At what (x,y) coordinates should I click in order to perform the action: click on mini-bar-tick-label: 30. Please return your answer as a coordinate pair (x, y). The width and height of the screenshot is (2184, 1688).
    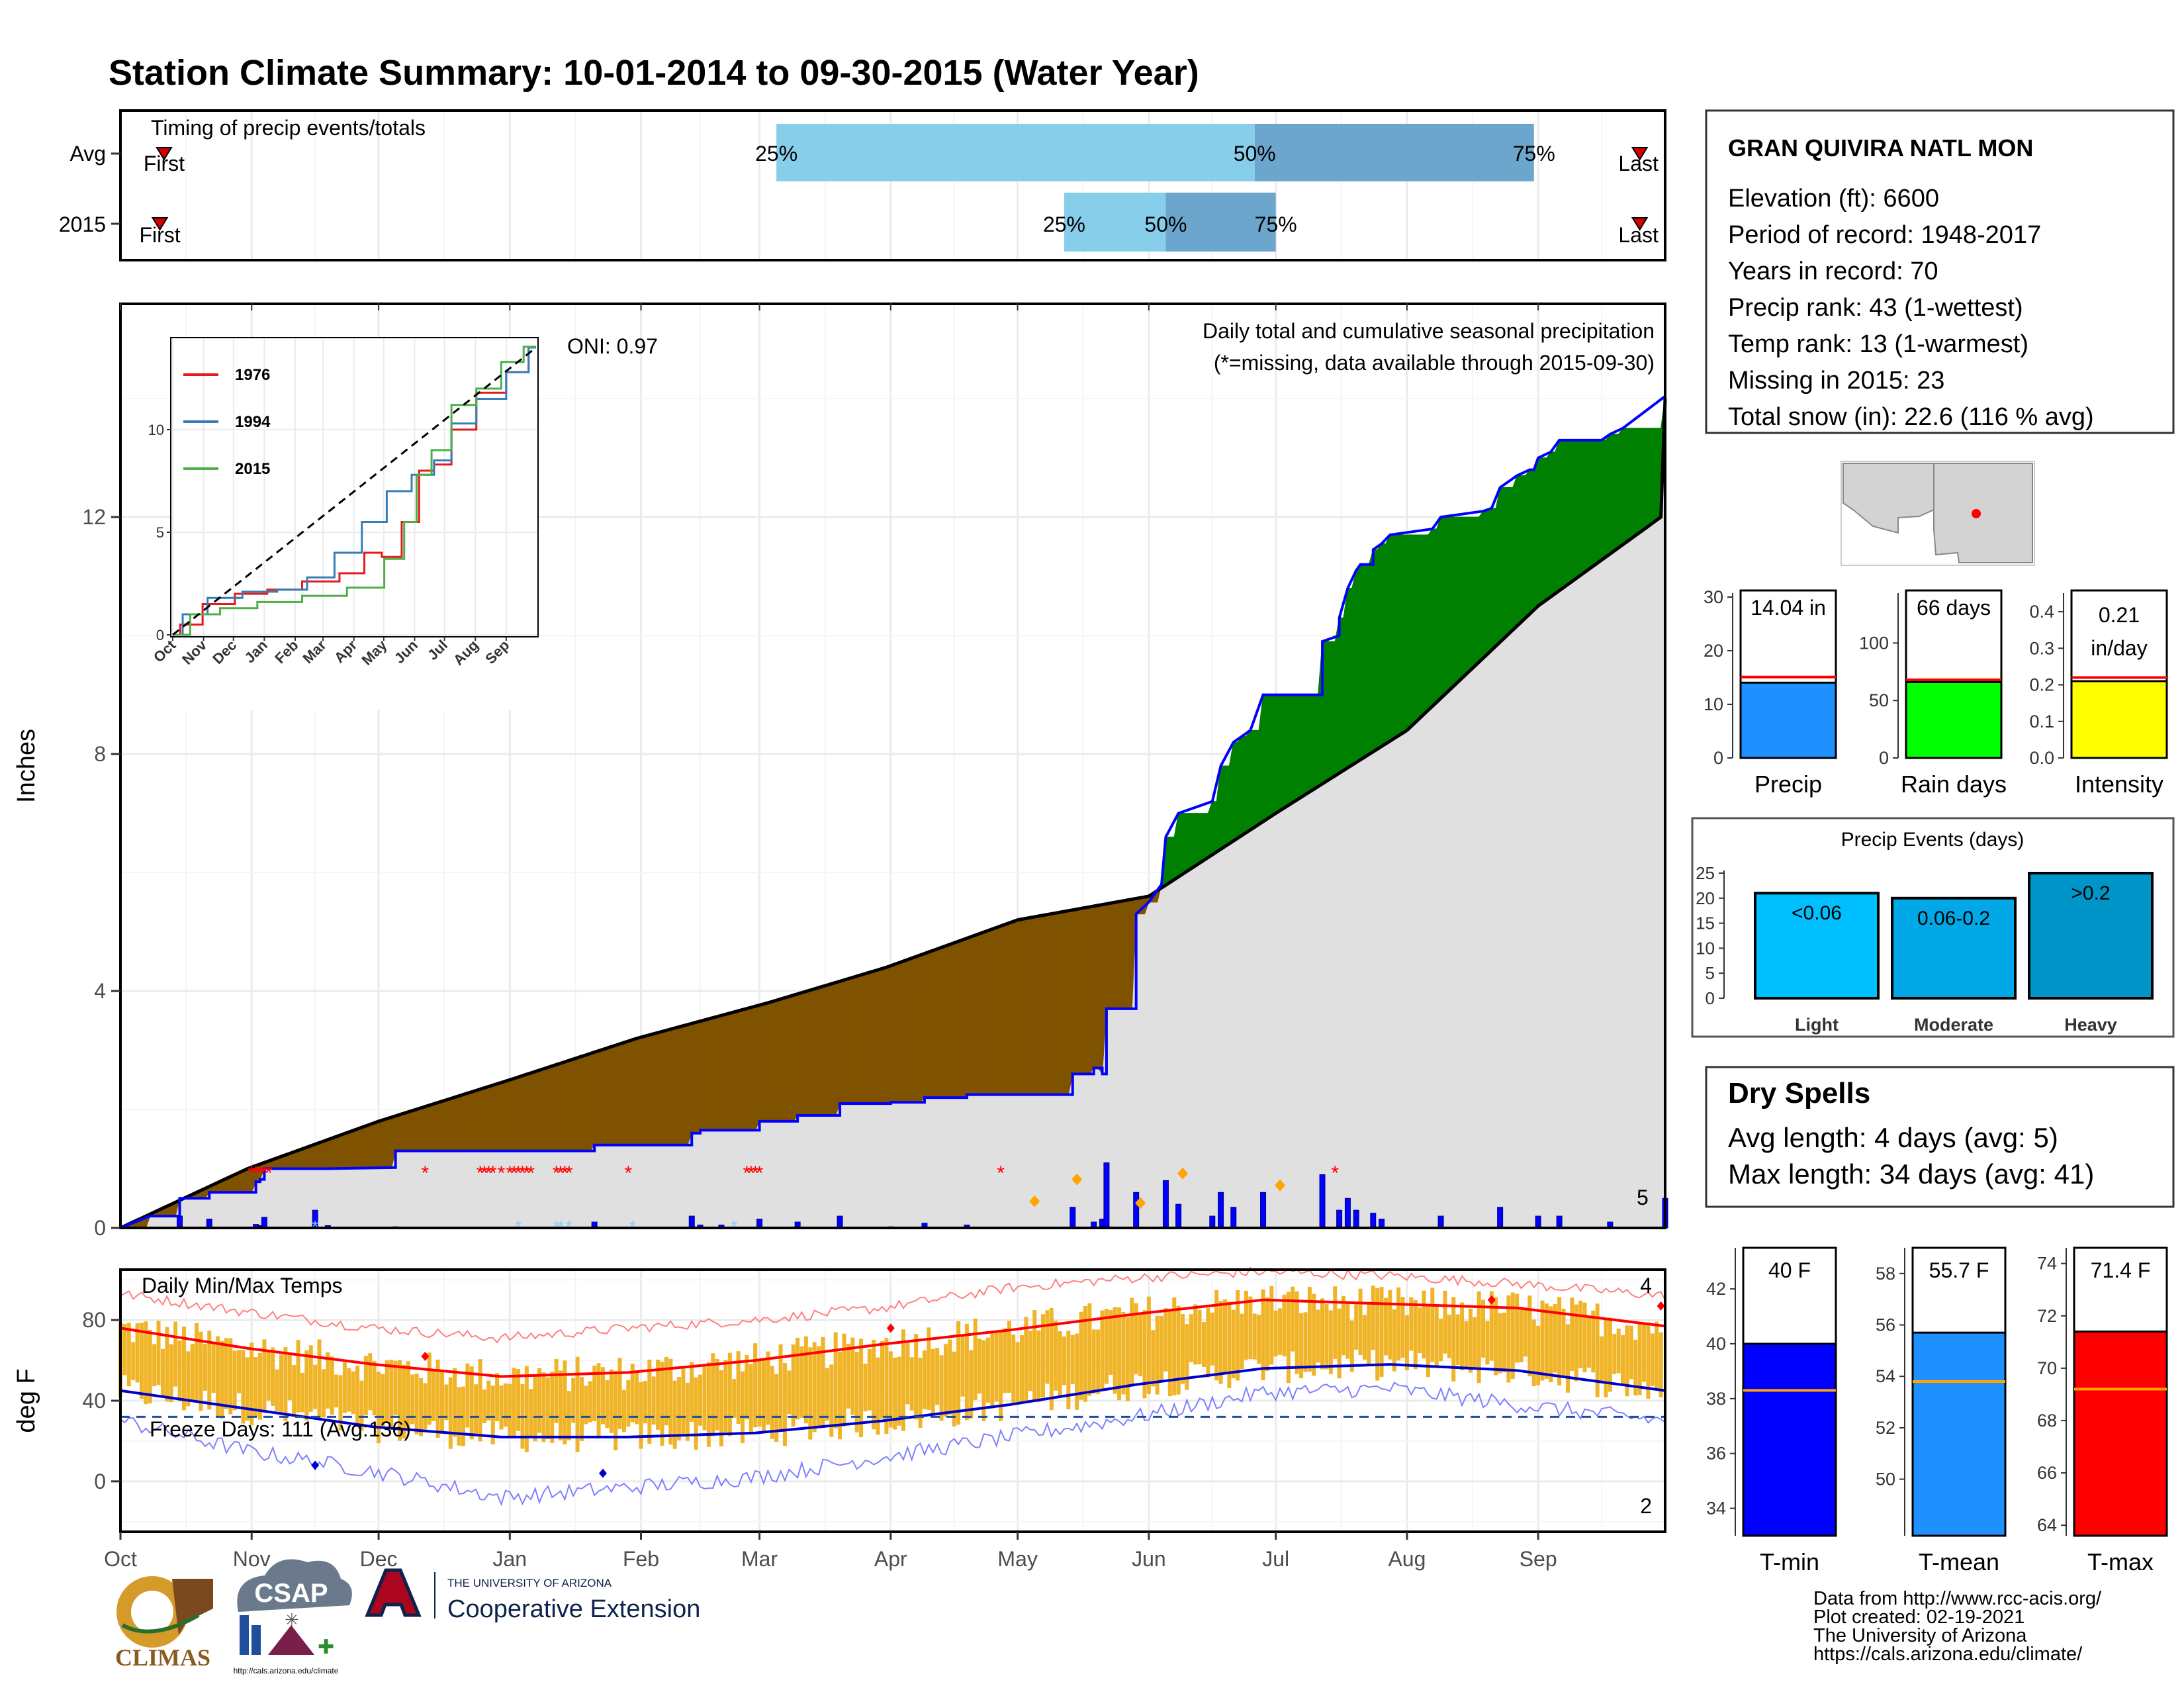
    Looking at the image, I should click on (1713, 597).